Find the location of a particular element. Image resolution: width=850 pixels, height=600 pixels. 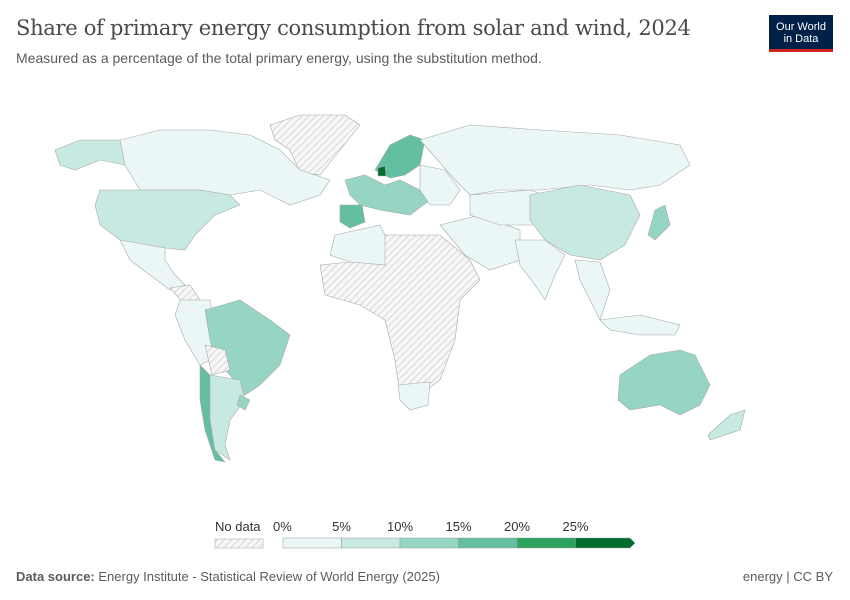

region-alaska is located at coordinates (90, 155).